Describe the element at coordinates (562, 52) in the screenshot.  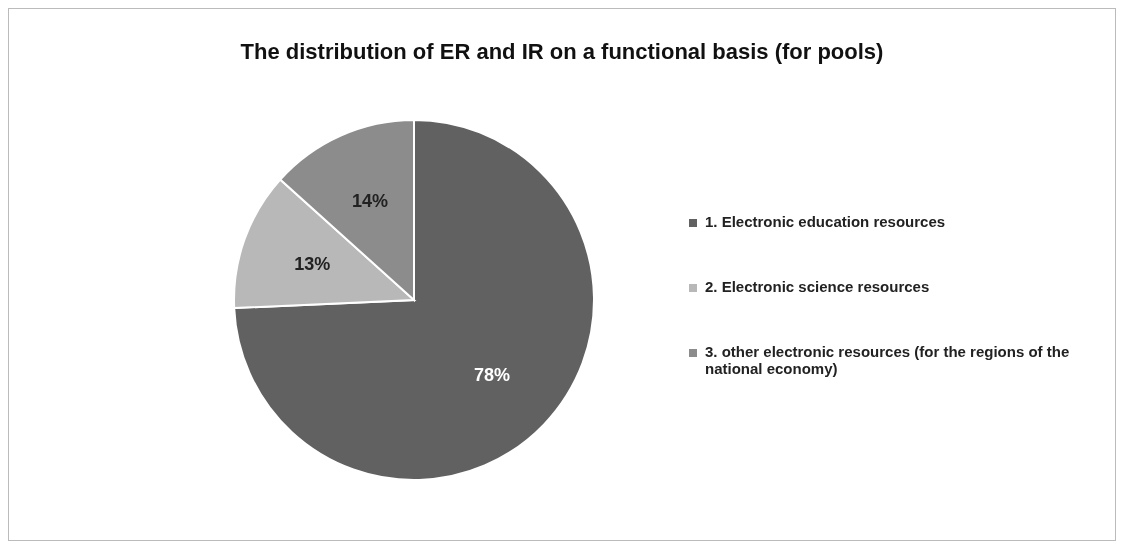
I see `chart-title: The distribution of ER and IR on a functional basis (for pools)` at that location.